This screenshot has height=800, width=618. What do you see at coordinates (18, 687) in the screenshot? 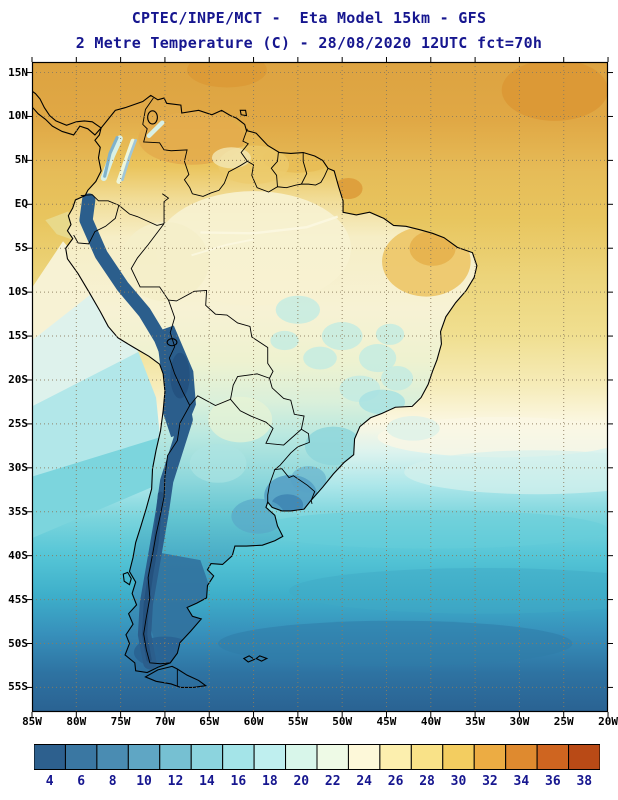
I see `lat-tick-label: 55S` at bounding box center [18, 687].